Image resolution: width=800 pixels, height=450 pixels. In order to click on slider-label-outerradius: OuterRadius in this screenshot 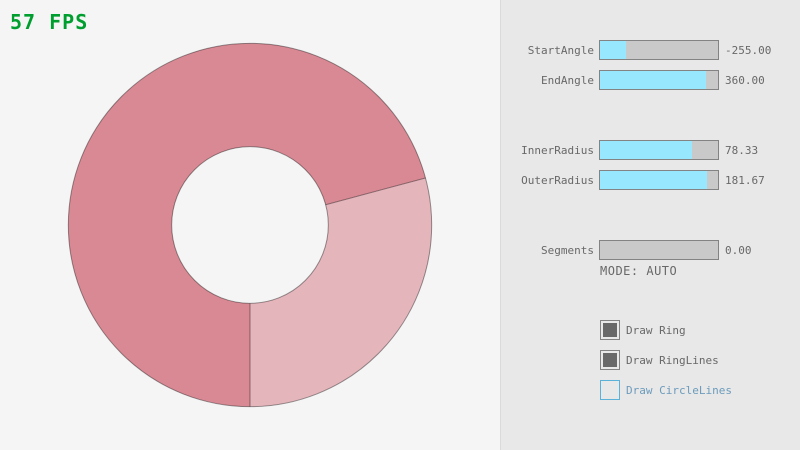, I will do `click(557, 180)`.